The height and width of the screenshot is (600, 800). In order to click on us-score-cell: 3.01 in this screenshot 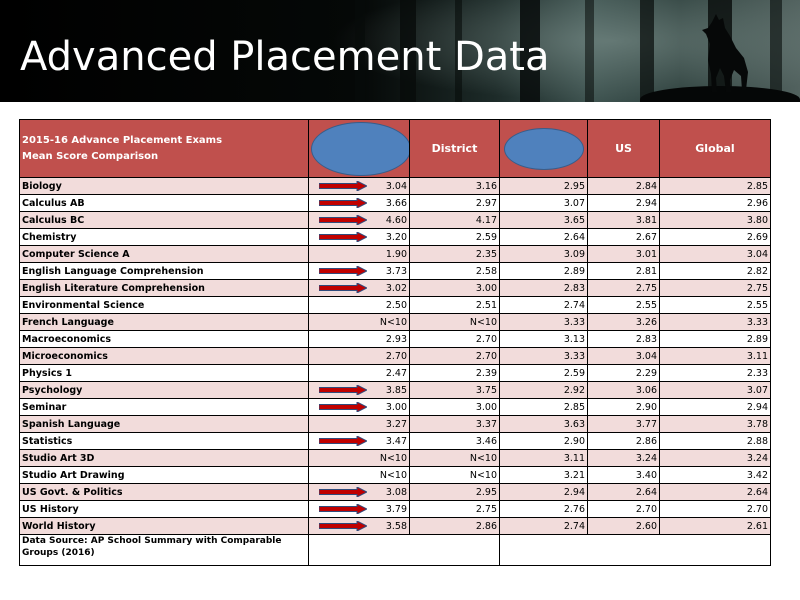, I will do `click(623, 254)`.